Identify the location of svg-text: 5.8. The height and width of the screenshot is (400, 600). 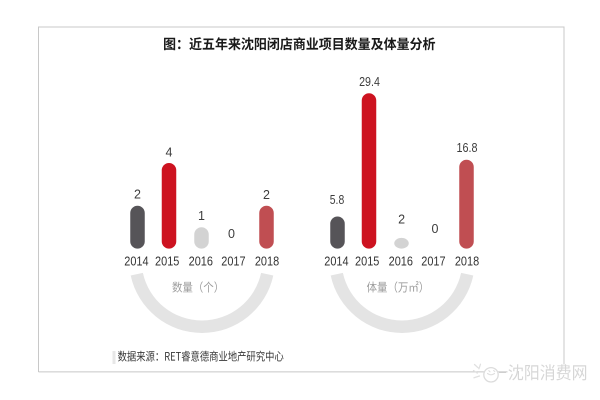
(337, 200).